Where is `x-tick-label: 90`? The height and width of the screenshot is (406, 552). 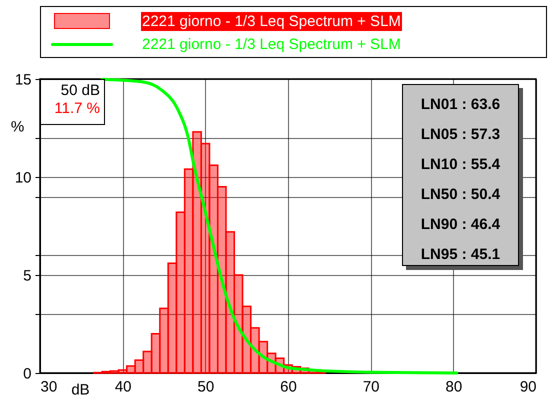 x-tick-label: 90 is located at coordinates (528, 387).